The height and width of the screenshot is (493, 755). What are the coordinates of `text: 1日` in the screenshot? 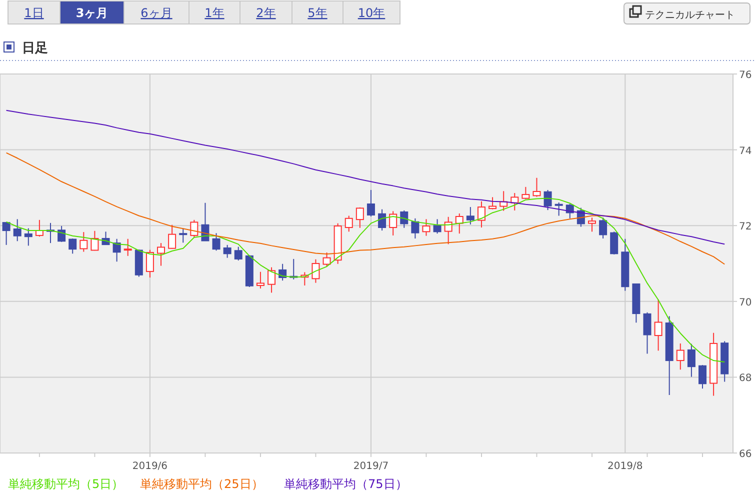 It's located at (34, 13).